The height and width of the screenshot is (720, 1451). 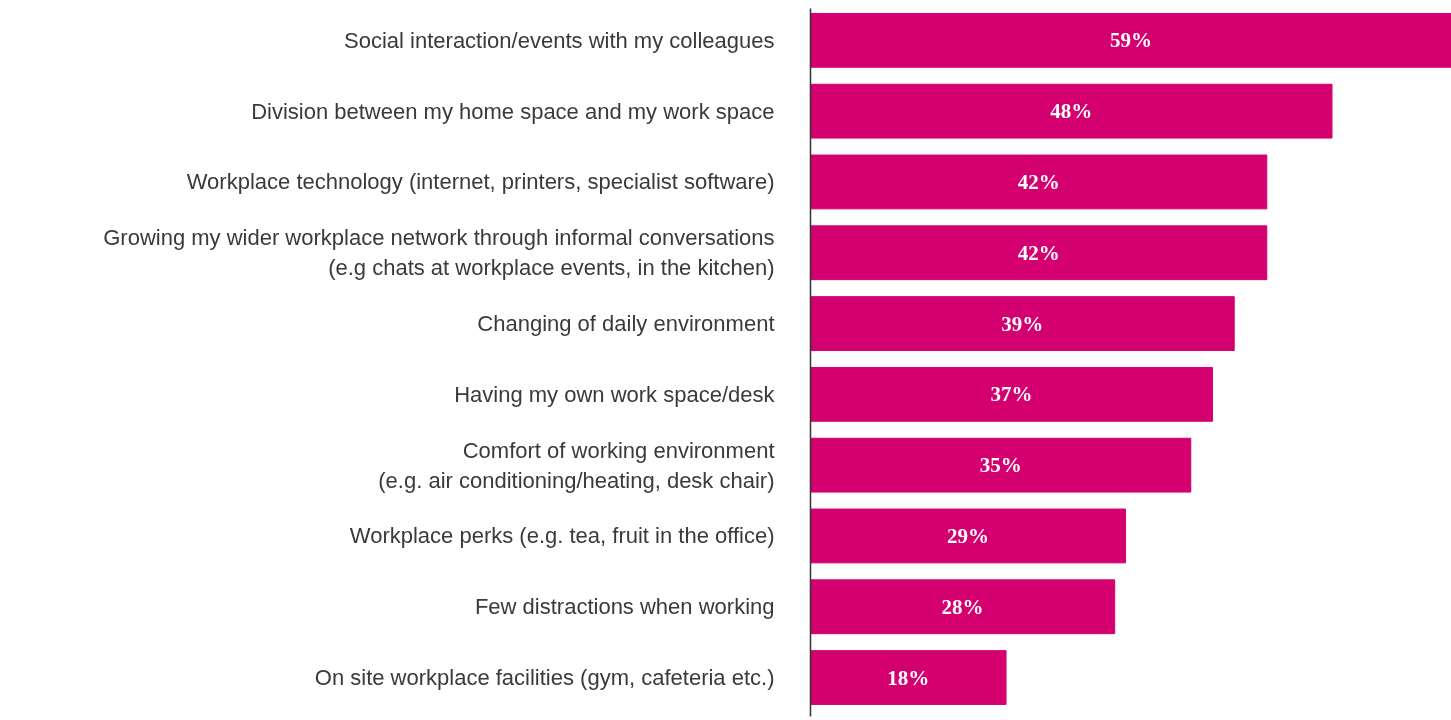 What do you see at coordinates (576, 465) in the screenshot?
I see `y-tick-label: Comfort of working environment (e.g. air conditioning/heating, desk chair)` at bounding box center [576, 465].